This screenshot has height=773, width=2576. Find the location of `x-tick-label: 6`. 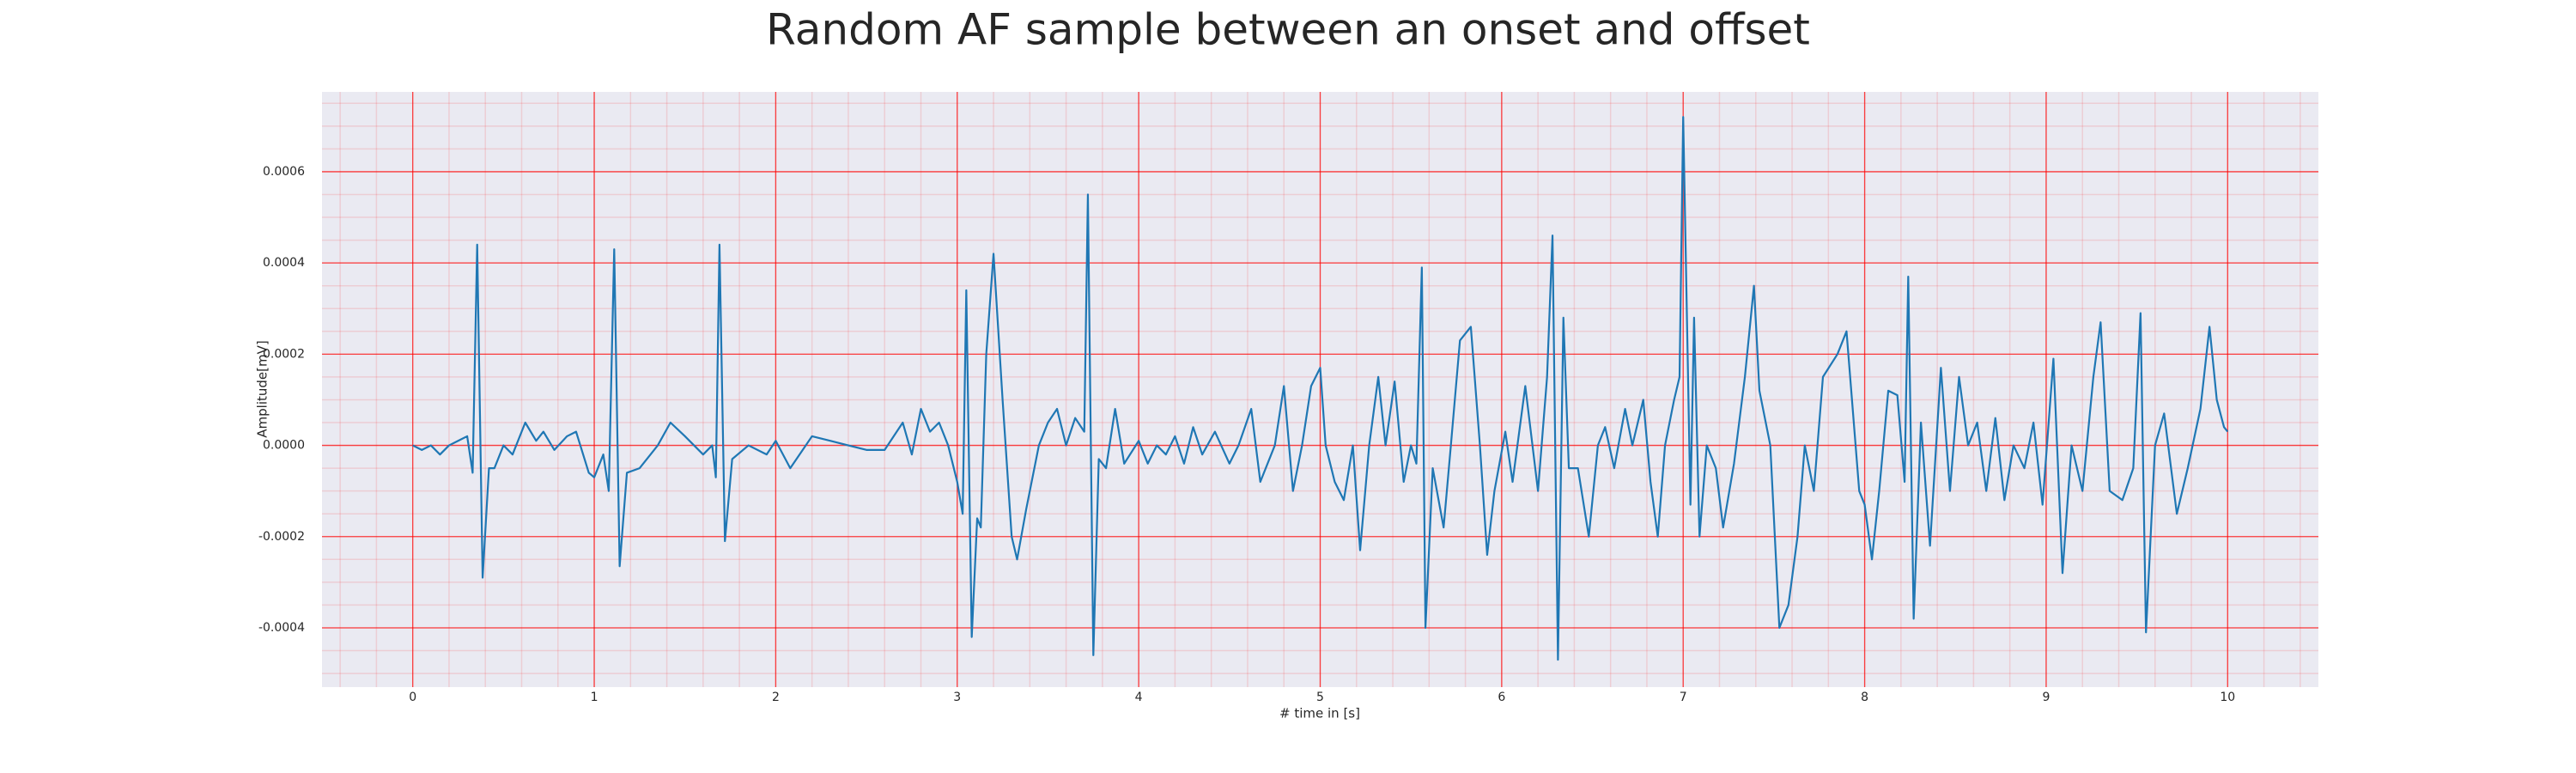

x-tick-label: 6 is located at coordinates (1502, 697).